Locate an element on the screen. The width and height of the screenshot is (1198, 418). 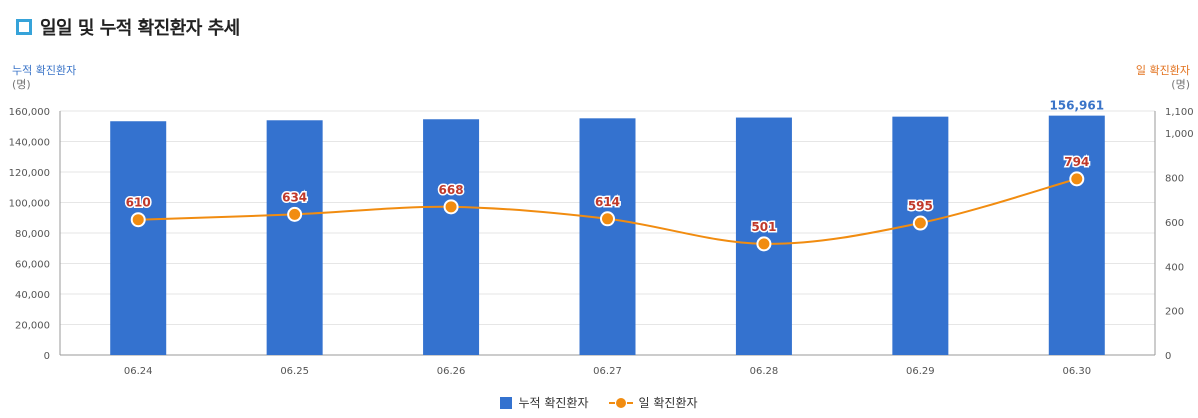
legend-item-bar: 누적 확진환자 is located at coordinates (544, 402).